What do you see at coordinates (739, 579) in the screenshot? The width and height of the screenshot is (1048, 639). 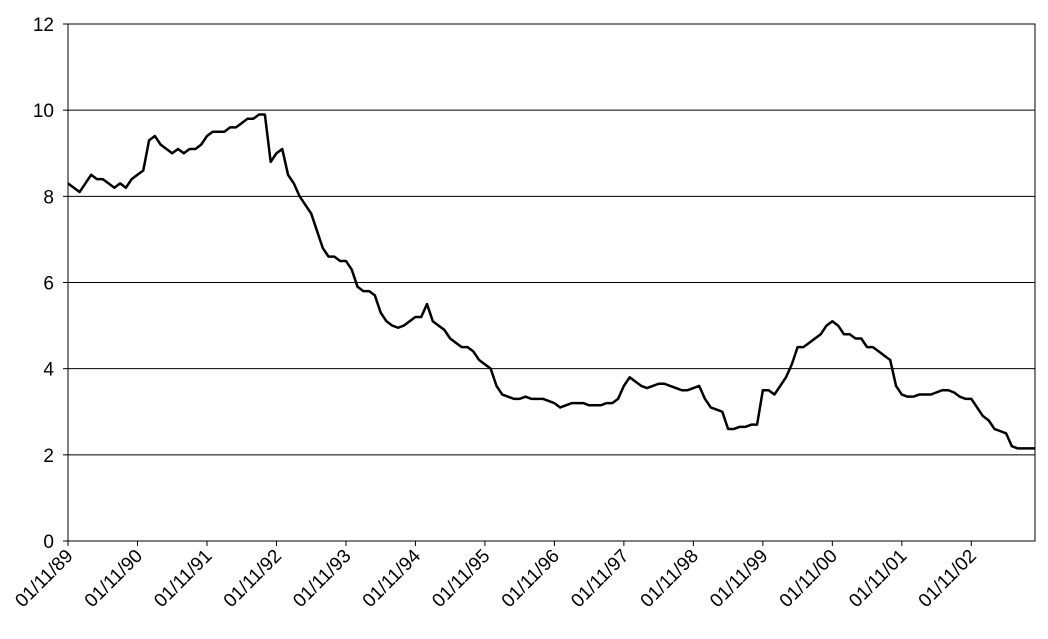 I see `x-tick-label: 01/11/99` at bounding box center [739, 579].